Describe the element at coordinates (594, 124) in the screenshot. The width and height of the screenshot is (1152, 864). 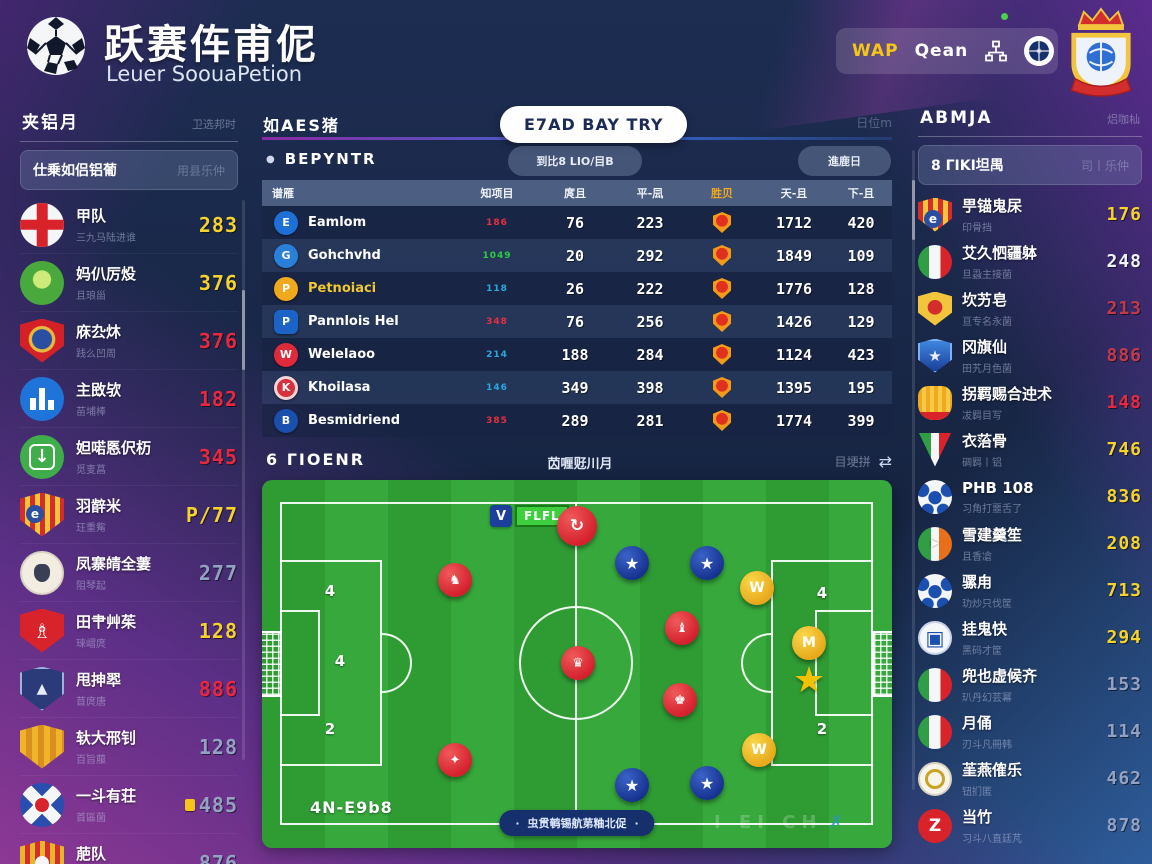
I see `featured-match-button: E7AD BAY TRY` at that location.